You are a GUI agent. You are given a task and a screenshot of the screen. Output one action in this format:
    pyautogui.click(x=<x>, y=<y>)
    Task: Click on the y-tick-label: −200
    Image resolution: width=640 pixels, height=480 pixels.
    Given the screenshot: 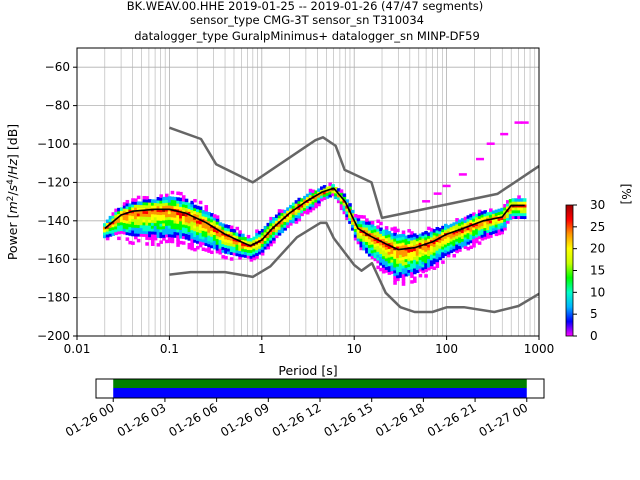 What is the action you would take?
    pyautogui.click(x=53, y=336)
    